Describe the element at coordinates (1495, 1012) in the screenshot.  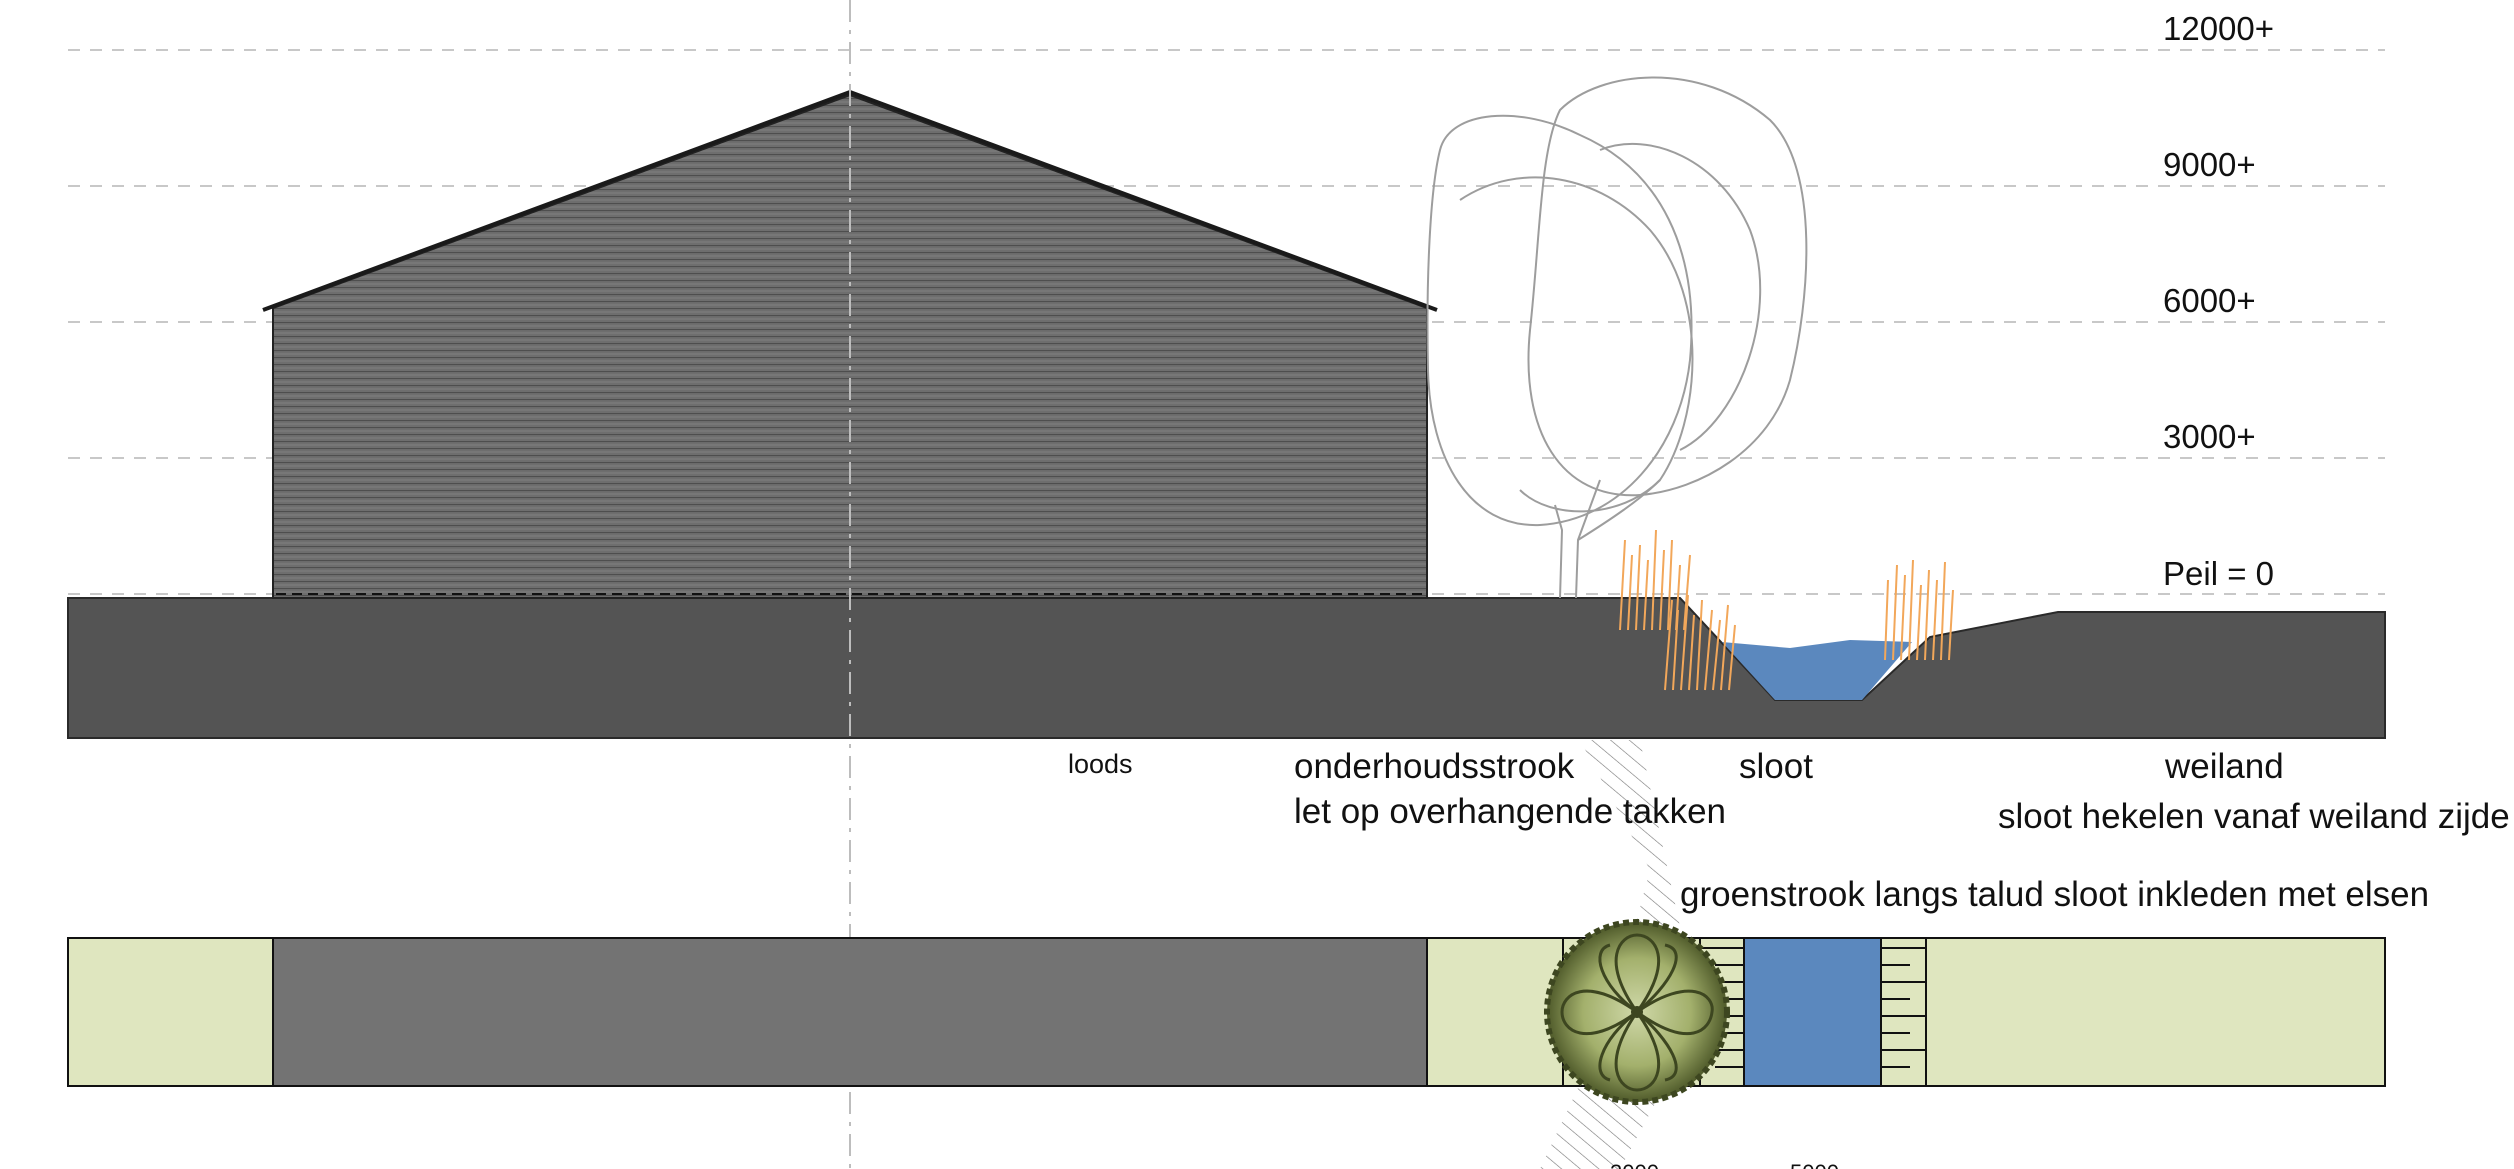
I see `plan-maintenance-strip` at that location.